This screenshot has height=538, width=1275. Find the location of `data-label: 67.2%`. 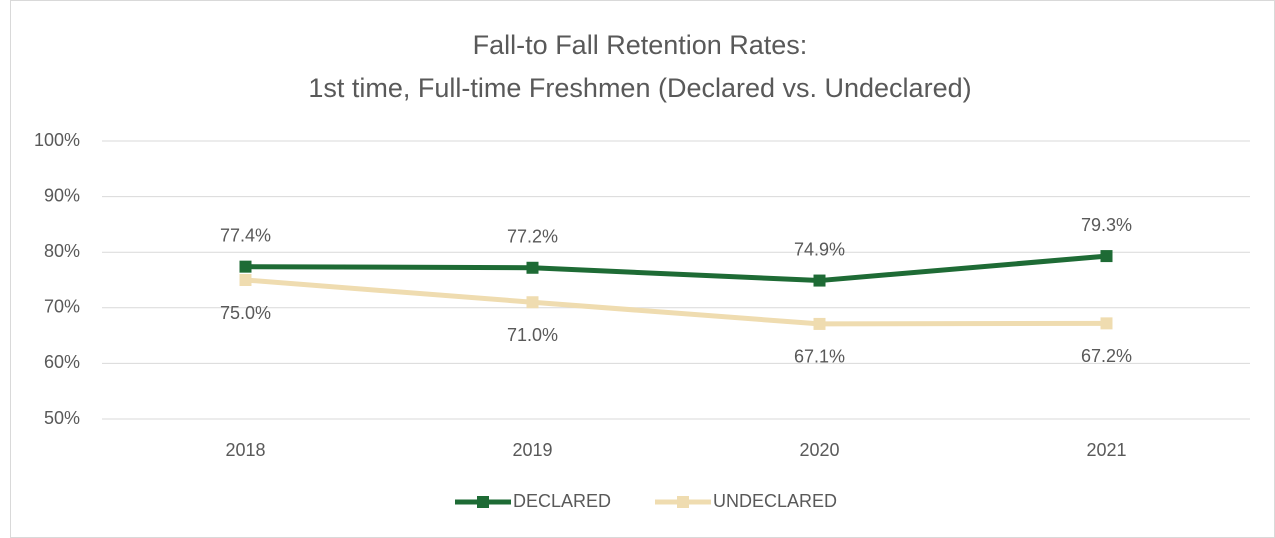

data-label: 67.2% is located at coordinates (1106, 356).